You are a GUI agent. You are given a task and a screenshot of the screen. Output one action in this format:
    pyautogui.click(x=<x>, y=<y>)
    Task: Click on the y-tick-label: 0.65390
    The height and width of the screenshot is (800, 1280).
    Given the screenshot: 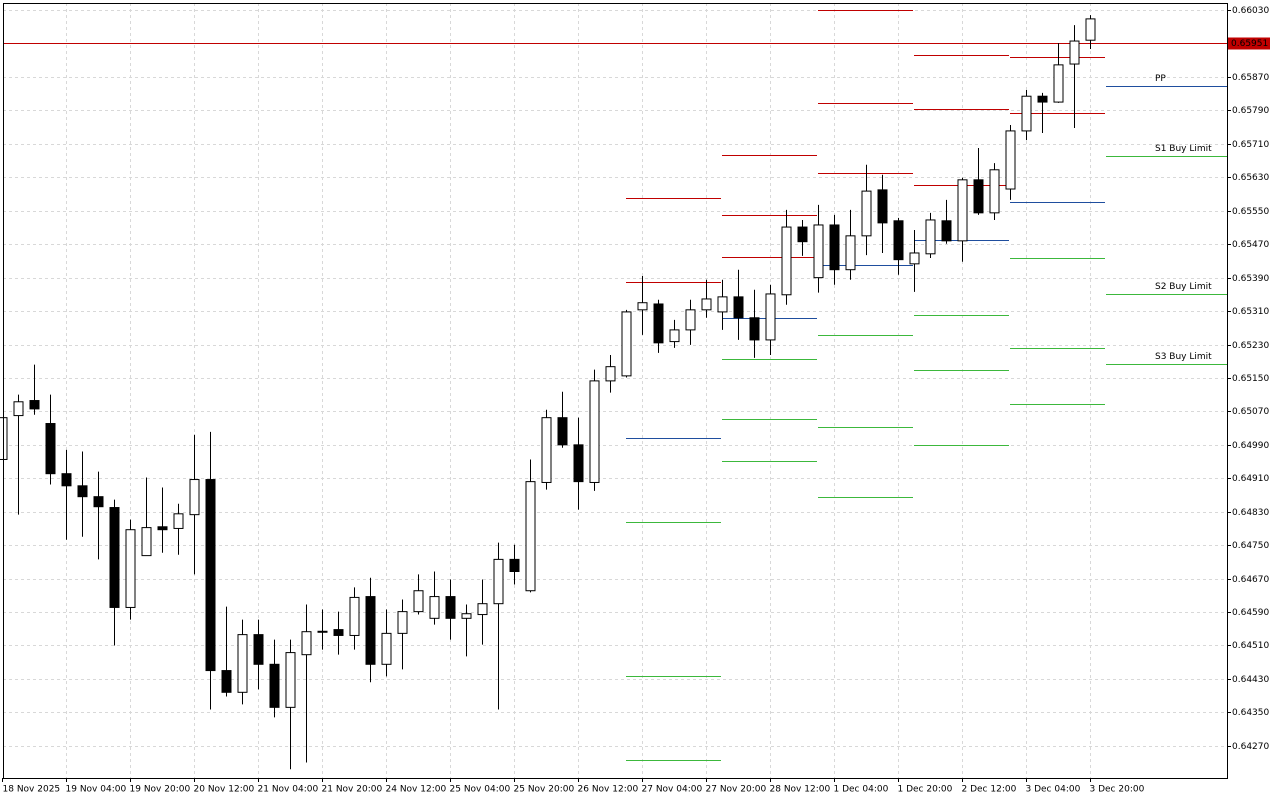 What is the action you would take?
    pyautogui.click(x=1250, y=279)
    